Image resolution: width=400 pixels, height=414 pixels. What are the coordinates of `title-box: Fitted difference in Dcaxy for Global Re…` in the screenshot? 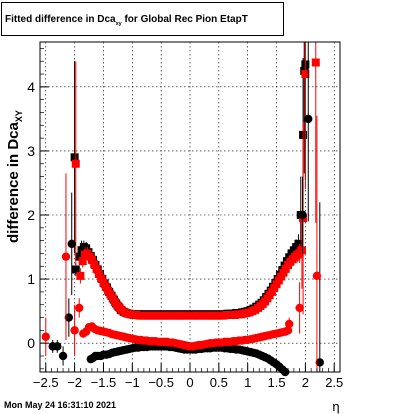 It's located at (142, 19).